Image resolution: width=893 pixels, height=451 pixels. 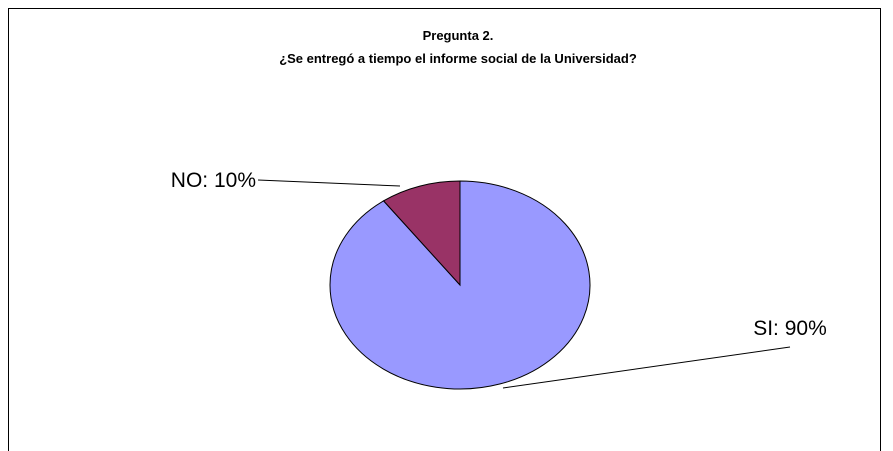 What do you see at coordinates (458, 35) in the screenshot?
I see `chart-title: Pregunta 2.` at bounding box center [458, 35].